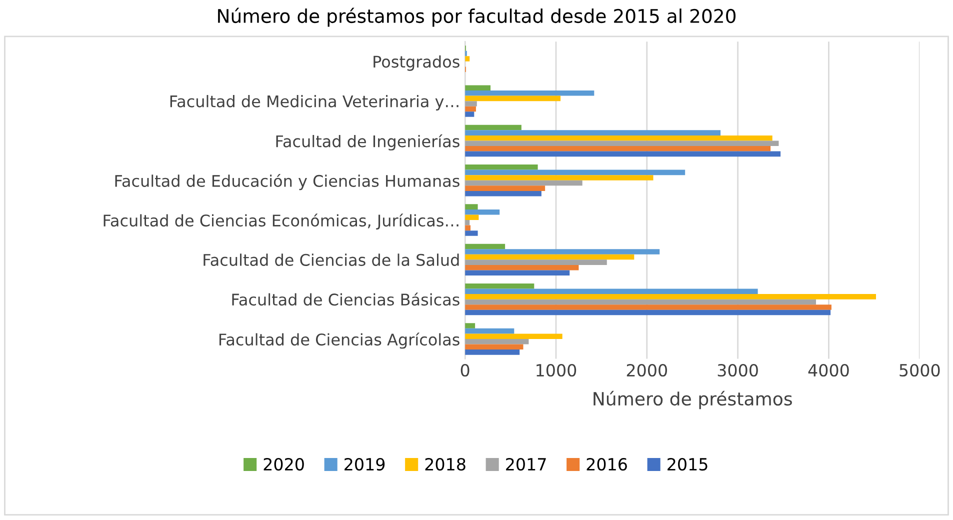 Image resolution: width=953 pixels, height=520 pixels. I want to click on x-tick-label: 4000, so click(828, 370).